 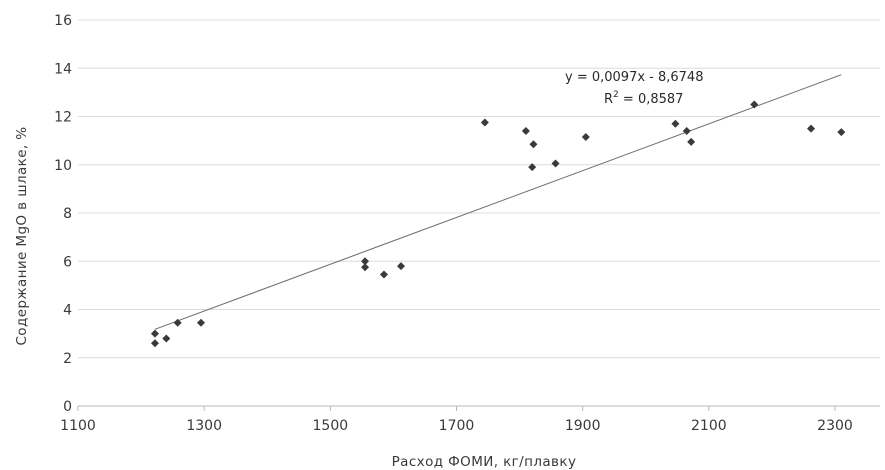 What do you see at coordinates (484, 462) in the screenshot?
I see `x-axis-title: Расход ФОМИ, кг/плавку` at bounding box center [484, 462].